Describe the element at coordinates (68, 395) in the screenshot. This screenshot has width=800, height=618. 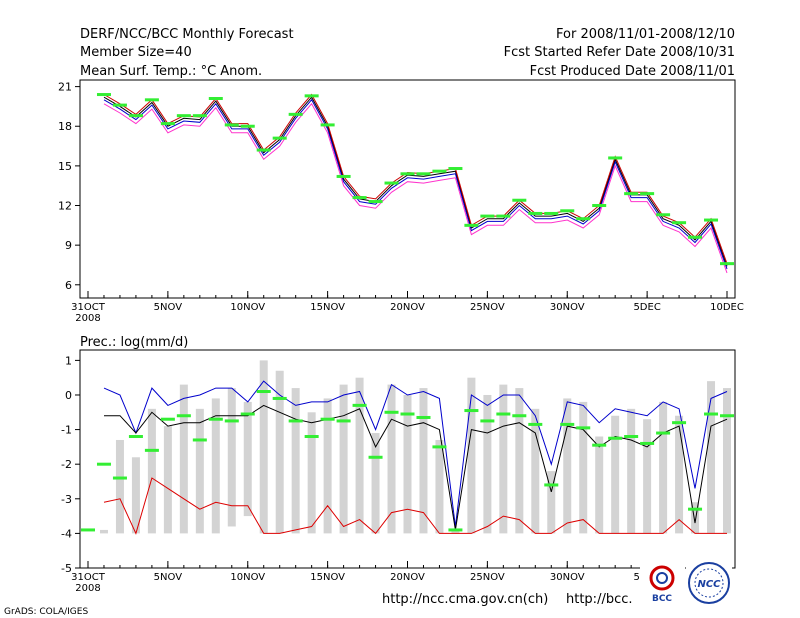
I see `y-tick-label: 0` at that location.